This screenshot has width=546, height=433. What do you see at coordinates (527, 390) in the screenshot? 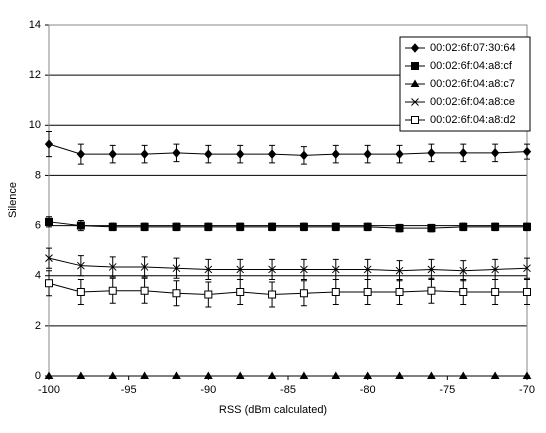
I see `x-tick-label: -70` at bounding box center [527, 390].